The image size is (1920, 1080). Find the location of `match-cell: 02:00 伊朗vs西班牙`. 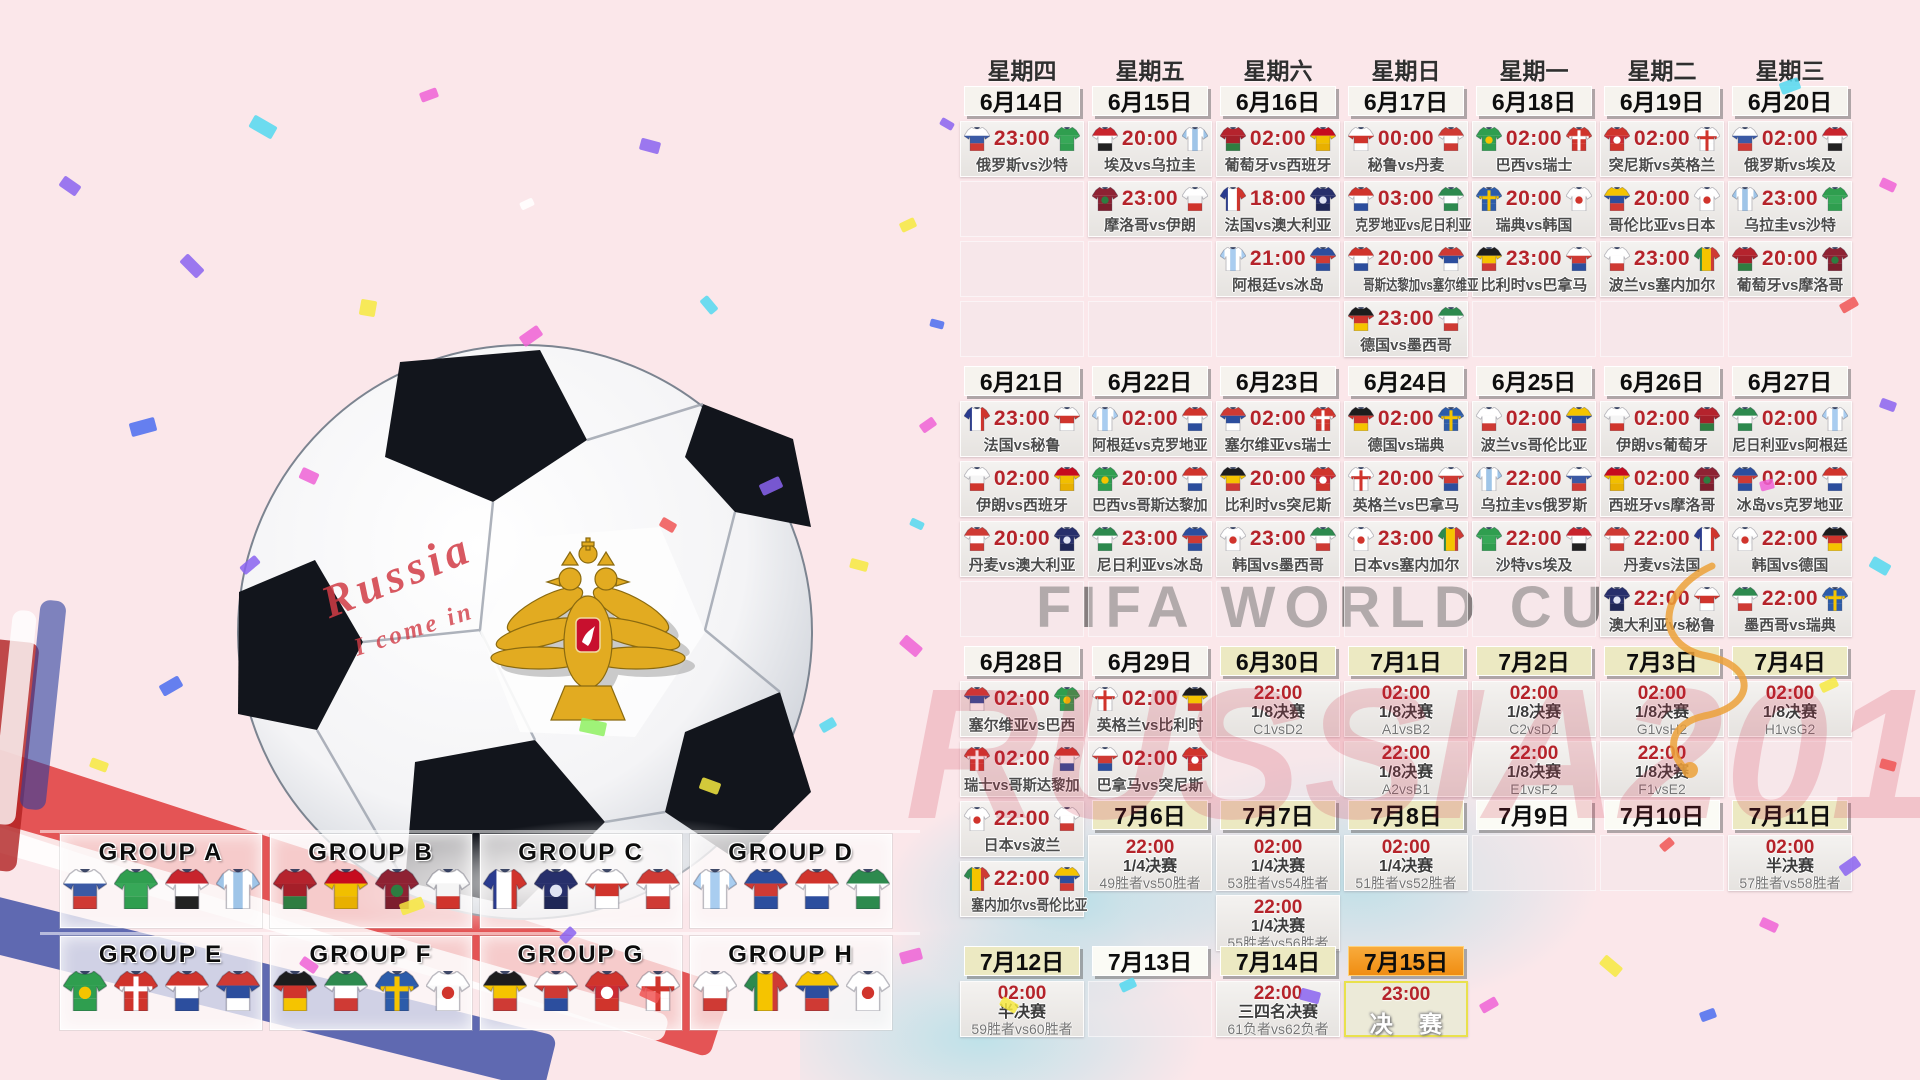

match-cell: 02:00 伊朗vs西班牙 is located at coordinates (1022, 489).